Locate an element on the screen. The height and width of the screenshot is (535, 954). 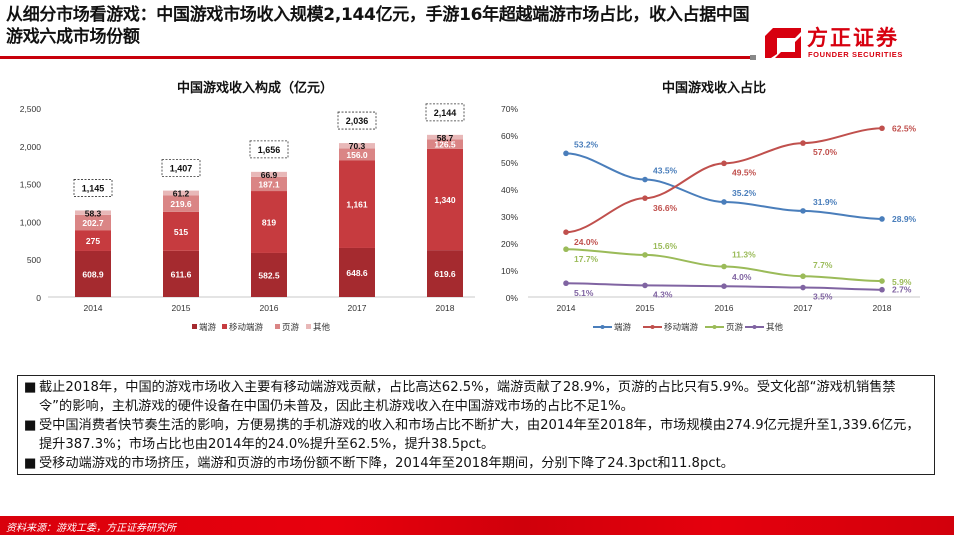
line-data-label: 28.9% is located at coordinates (904, 219).